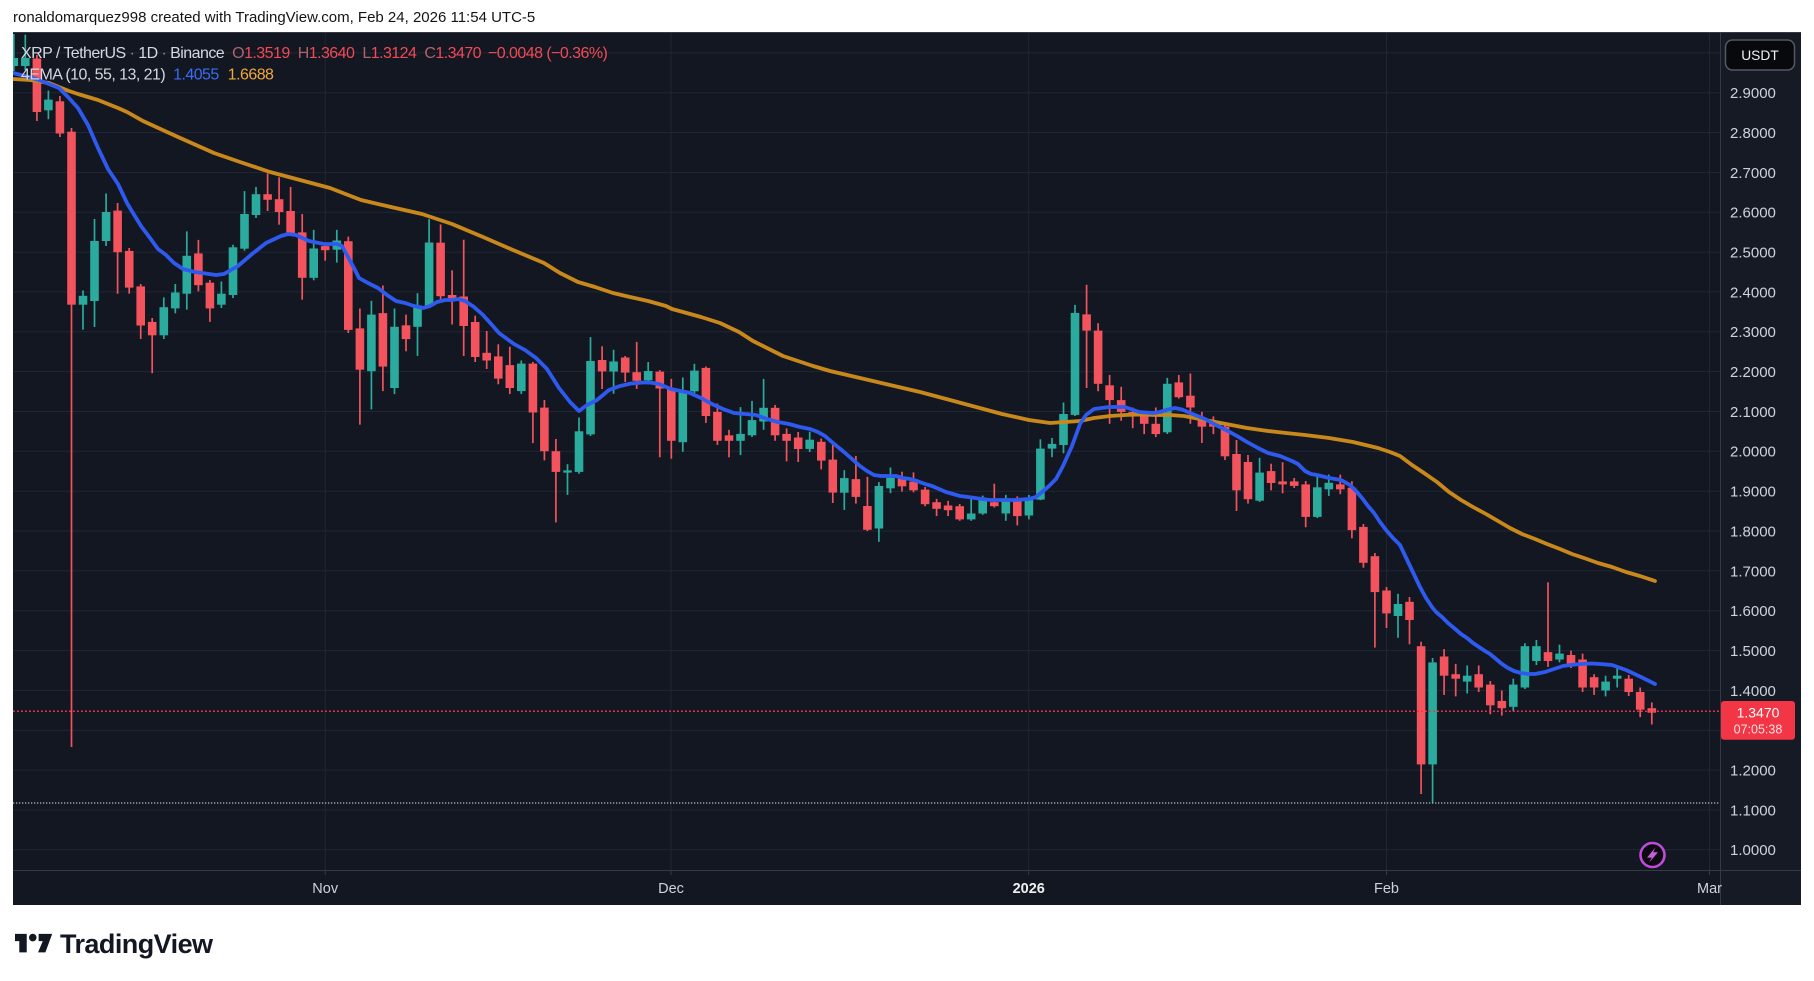  Describe the element at coordinates (1386, 889) in the screenshot. I see `svg-text: Feb` at that location.